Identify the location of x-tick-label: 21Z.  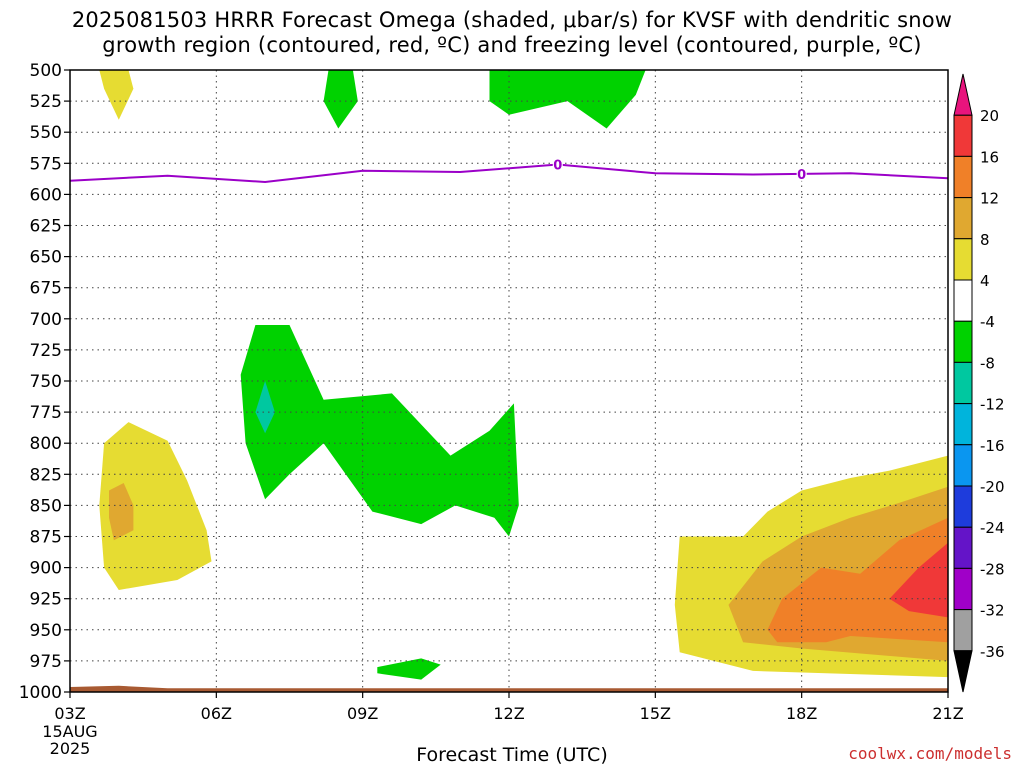
(947, 713).